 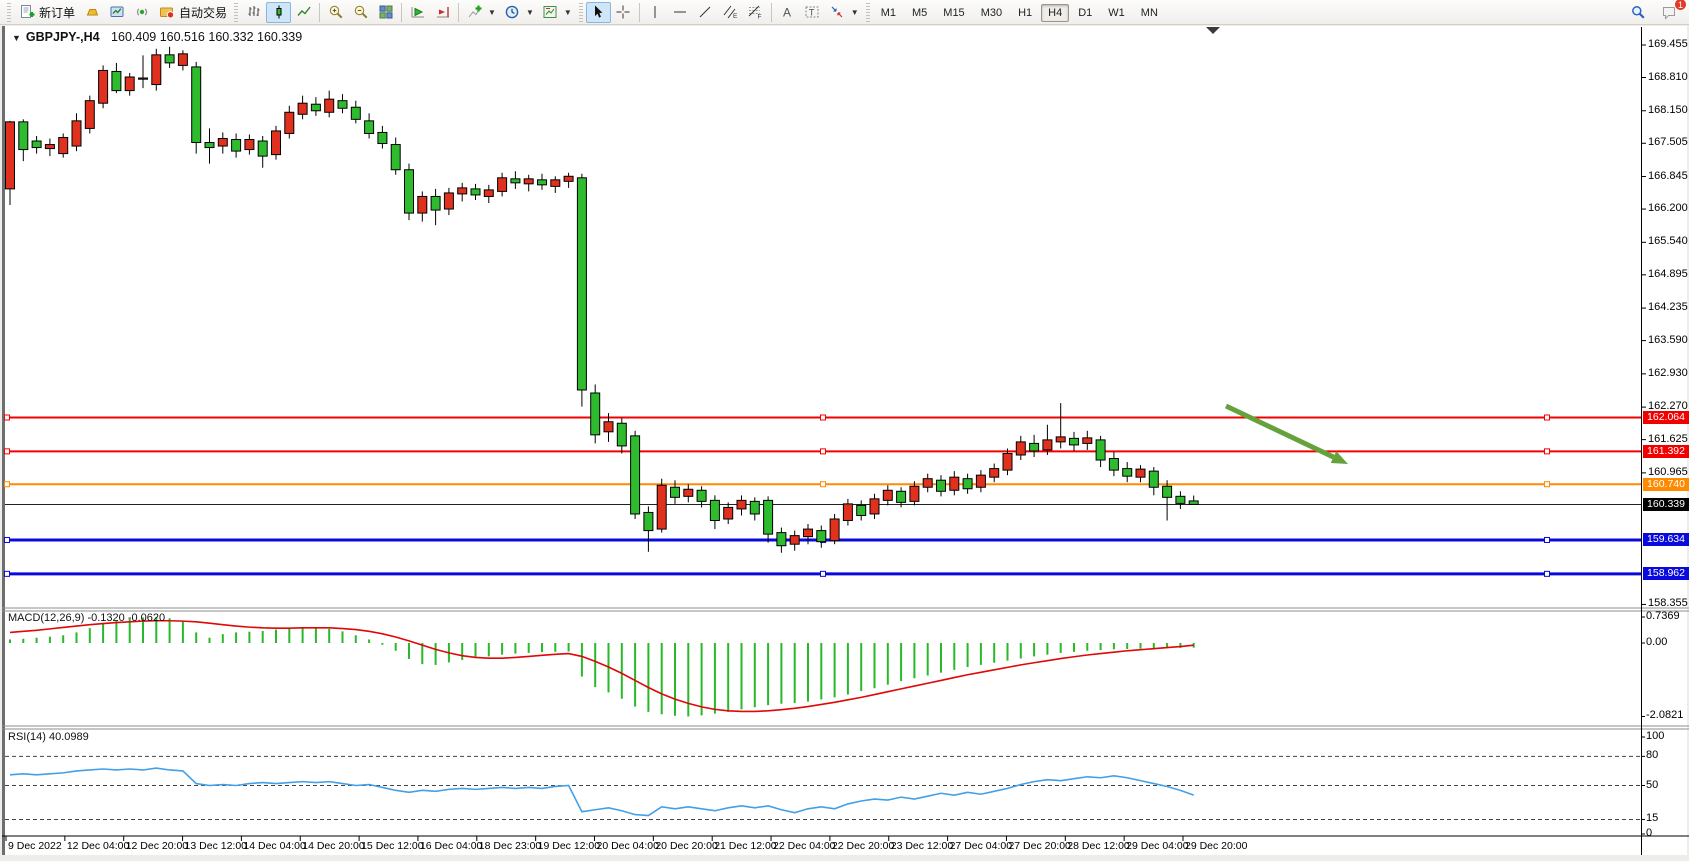 I want to click on horizontal-line-button, so click(x=680, y=12).